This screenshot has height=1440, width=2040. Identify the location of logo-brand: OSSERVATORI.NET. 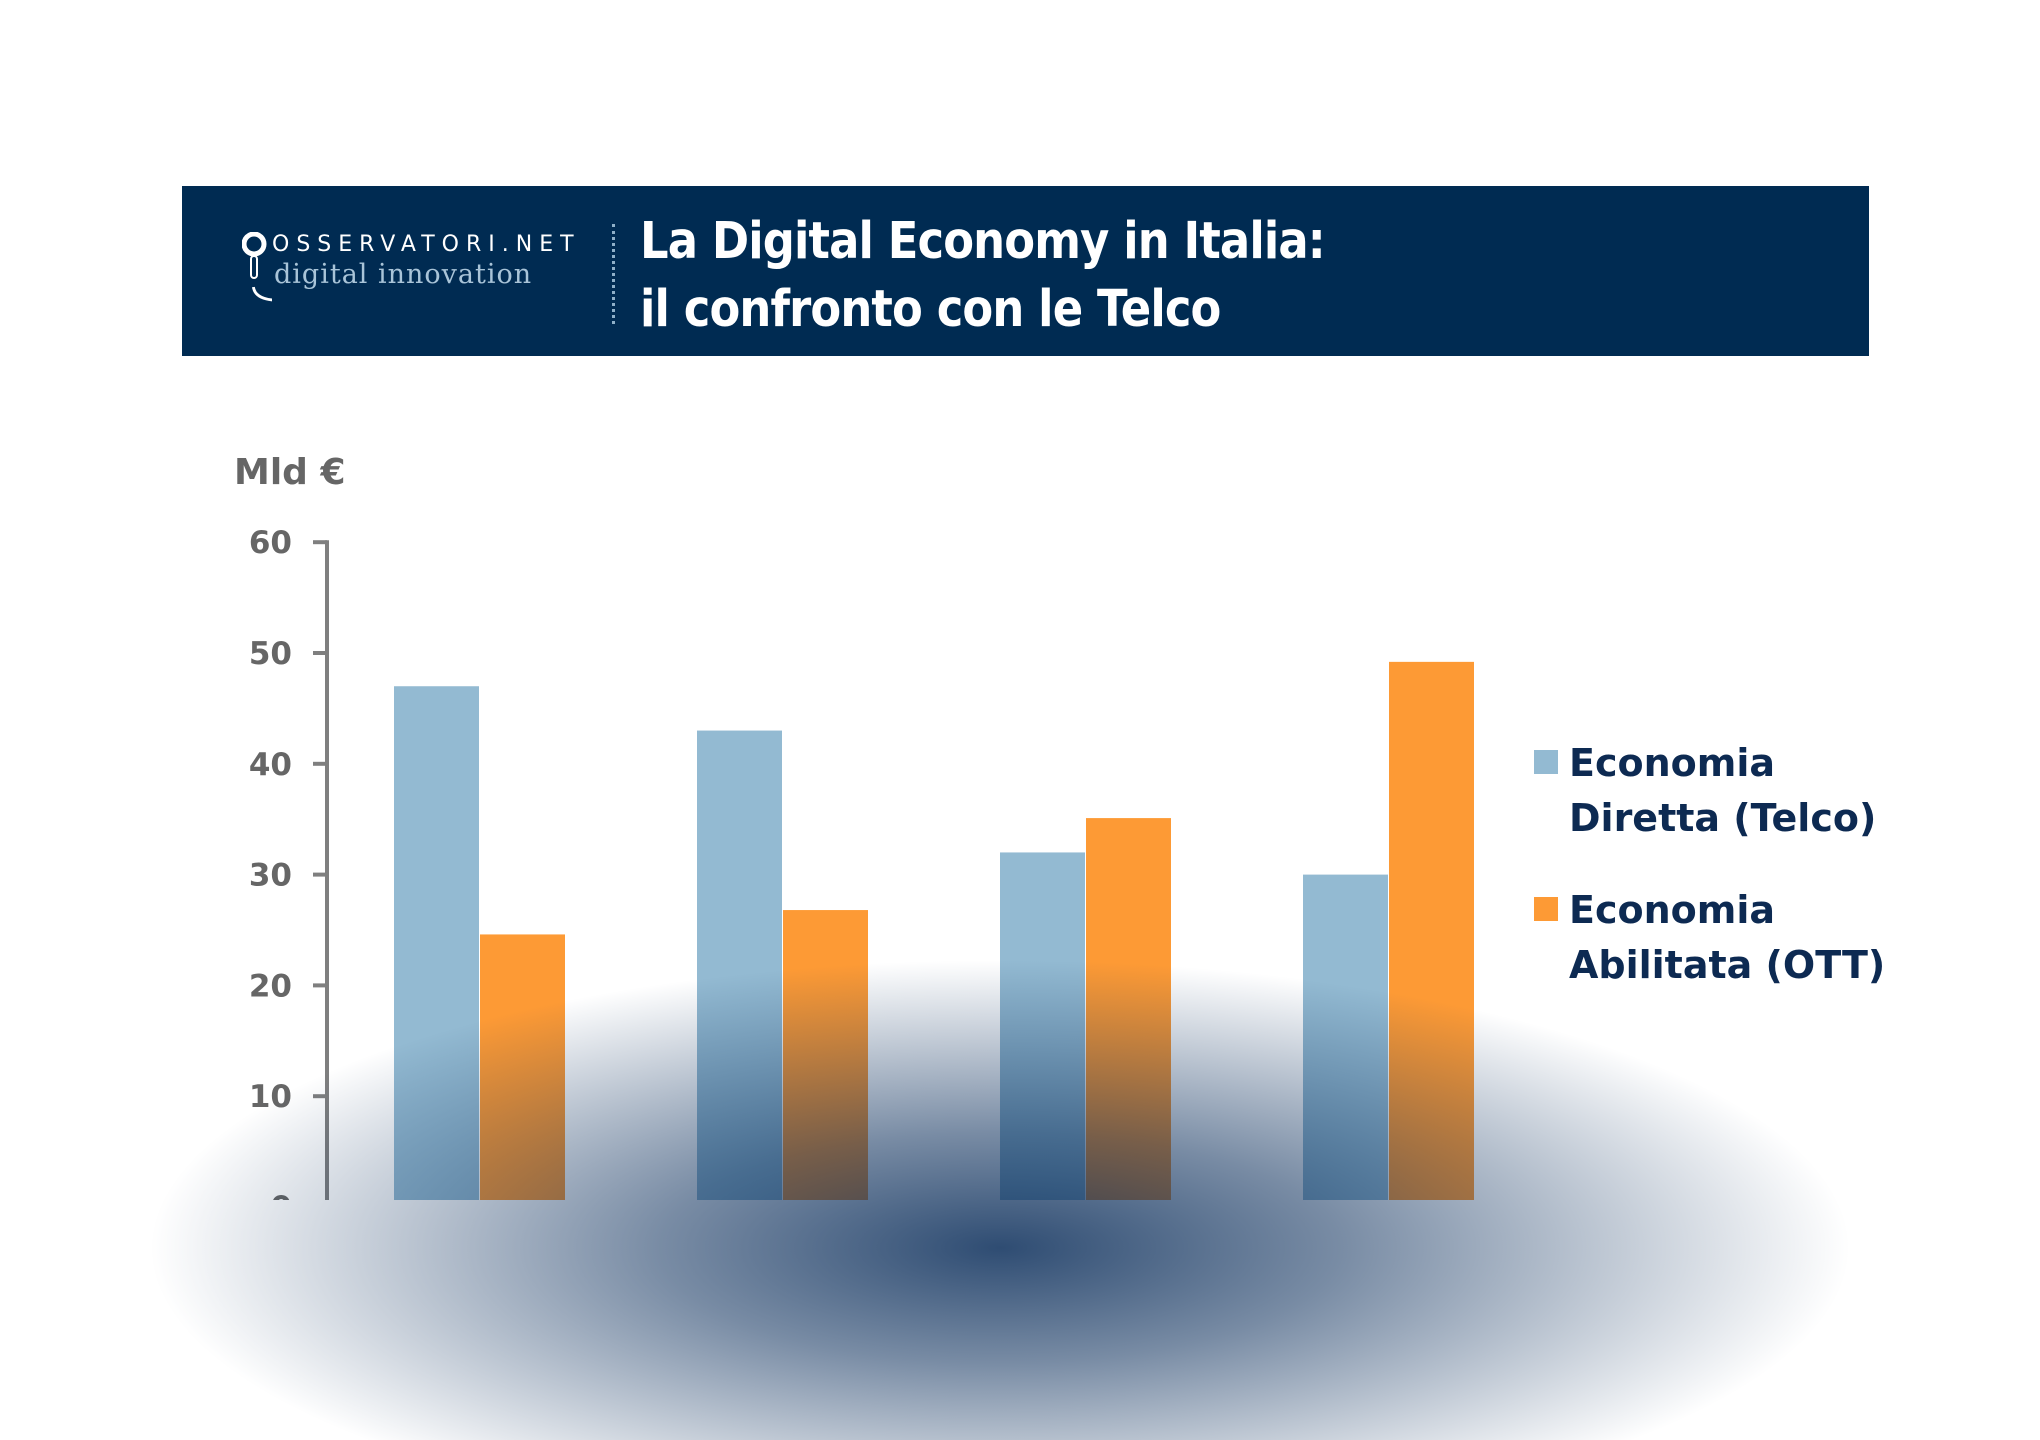
(426, 244).